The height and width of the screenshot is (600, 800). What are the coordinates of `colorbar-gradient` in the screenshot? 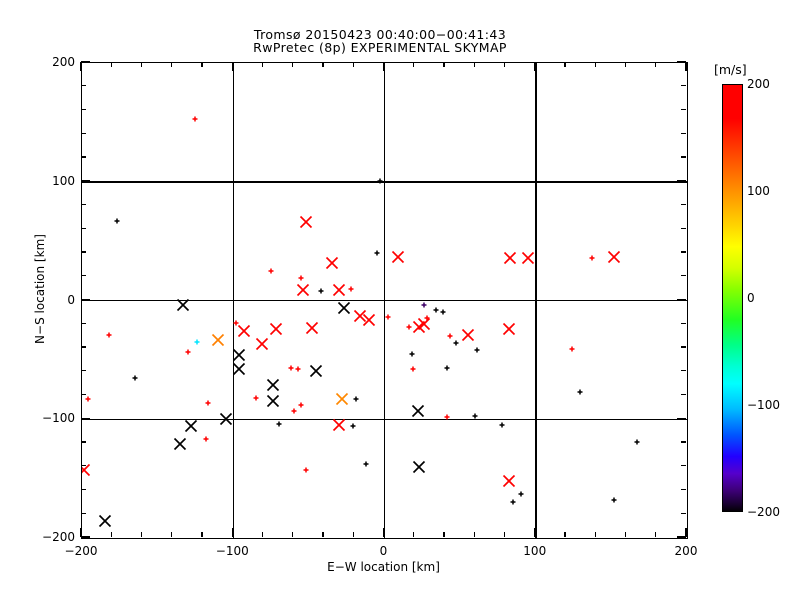 It's located at (732, 298).